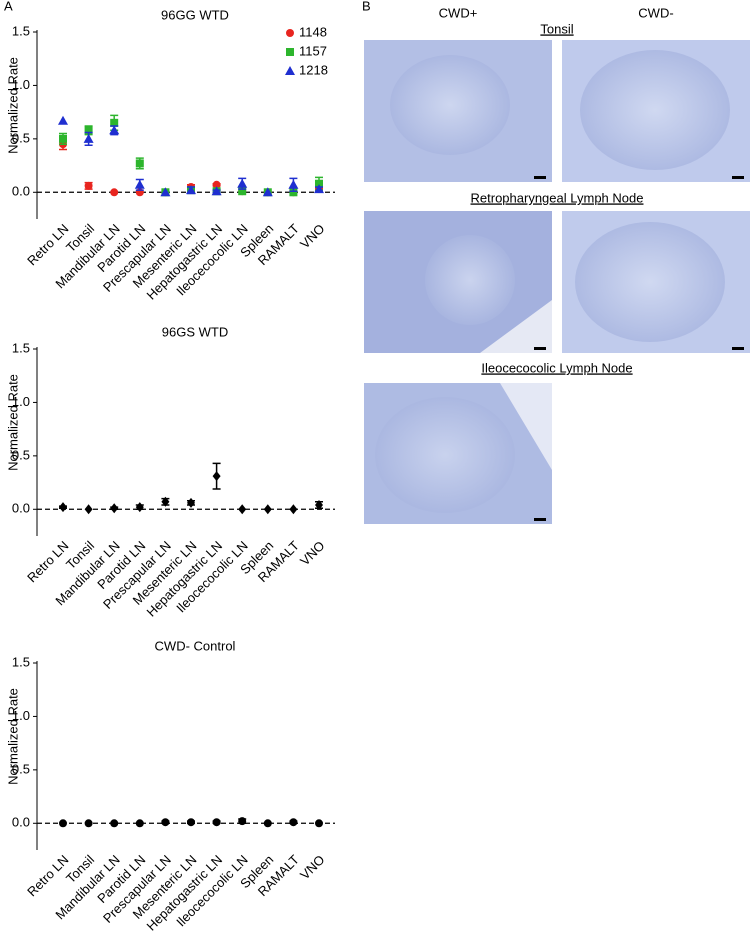 This screenshot has width=750, height=946. What do you see at coordinates (458, 12) in the screenshot?
I see `column-label: CWD+` at bounding box center [458, 12].